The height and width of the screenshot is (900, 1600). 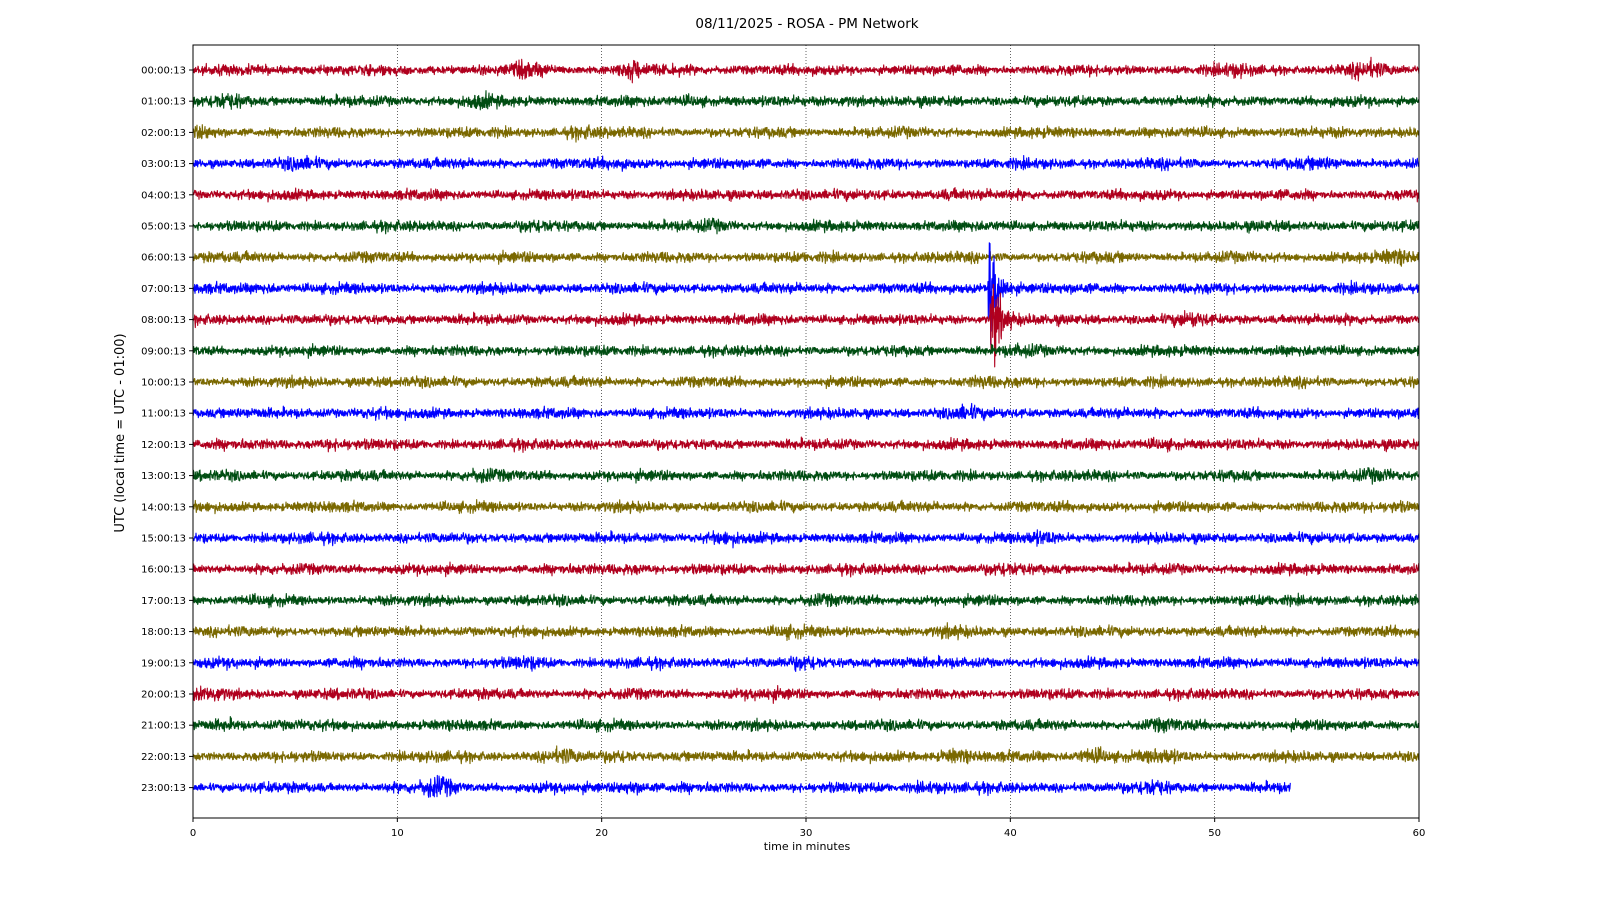 What do you see at coordinates (163, 632) in the screenshot?
I see `y-tick-label: 18:00:13` at bounding box center [163, 632].